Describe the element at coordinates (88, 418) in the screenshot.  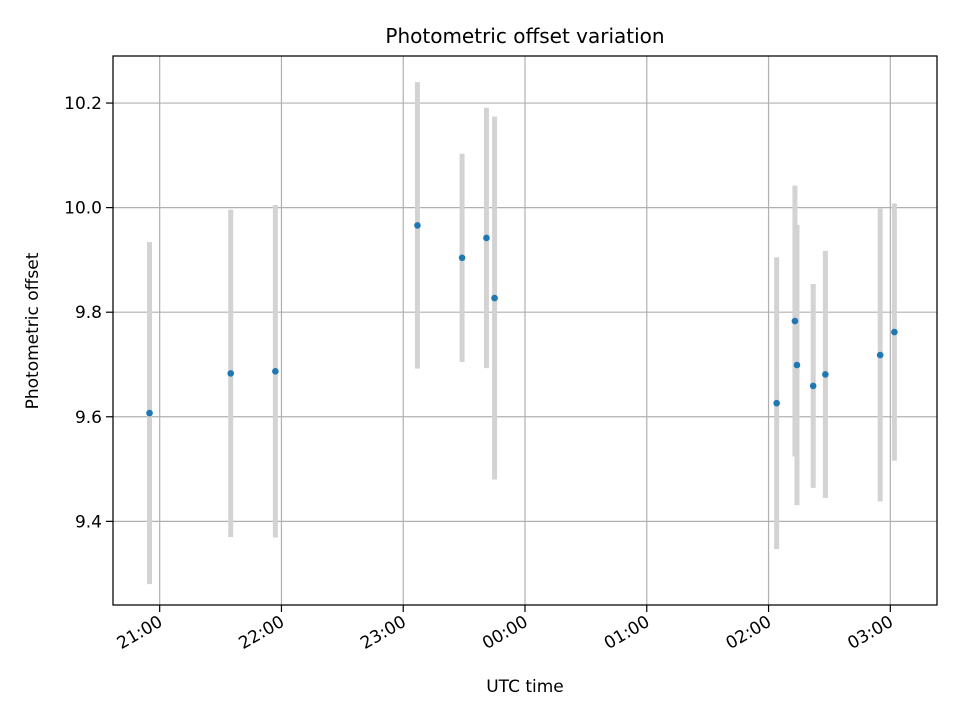
I see `y-tick-label: 9.6` at that location.